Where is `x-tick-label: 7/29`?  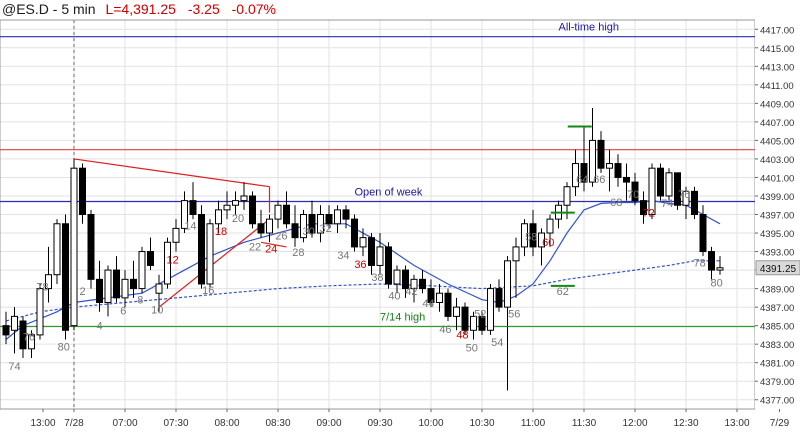
x-tick-label: 7/29 is located at coordinates (780, 423).